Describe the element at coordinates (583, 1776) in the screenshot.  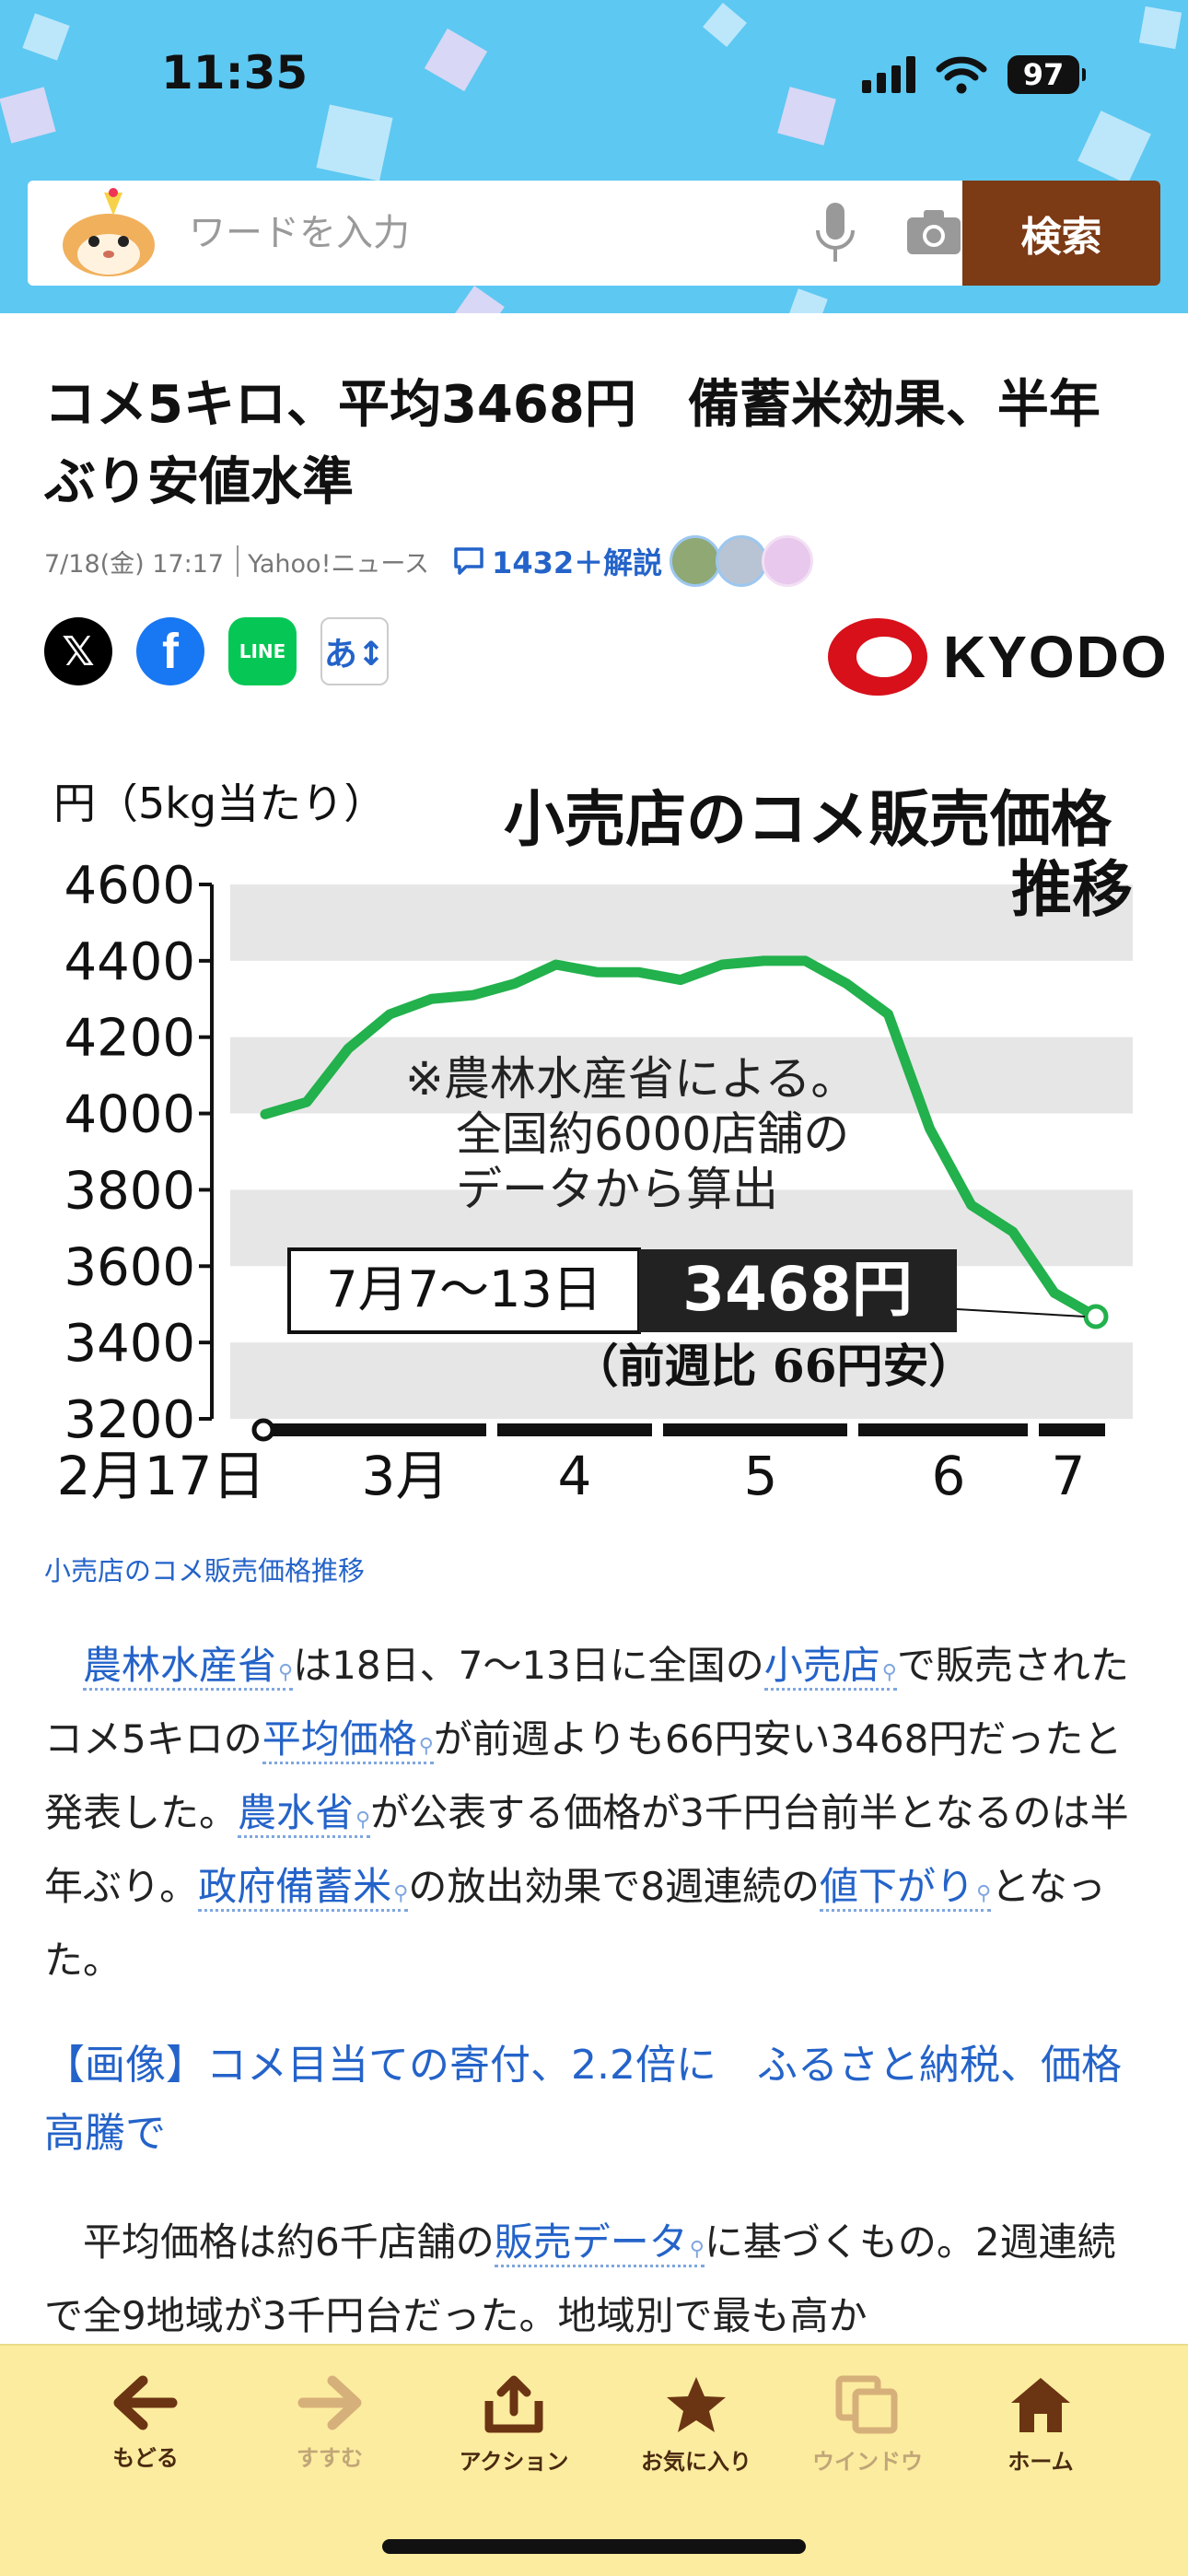
I see `paragraph-text: が前週よりも66円安い3468円だったと発表した。` at that location.